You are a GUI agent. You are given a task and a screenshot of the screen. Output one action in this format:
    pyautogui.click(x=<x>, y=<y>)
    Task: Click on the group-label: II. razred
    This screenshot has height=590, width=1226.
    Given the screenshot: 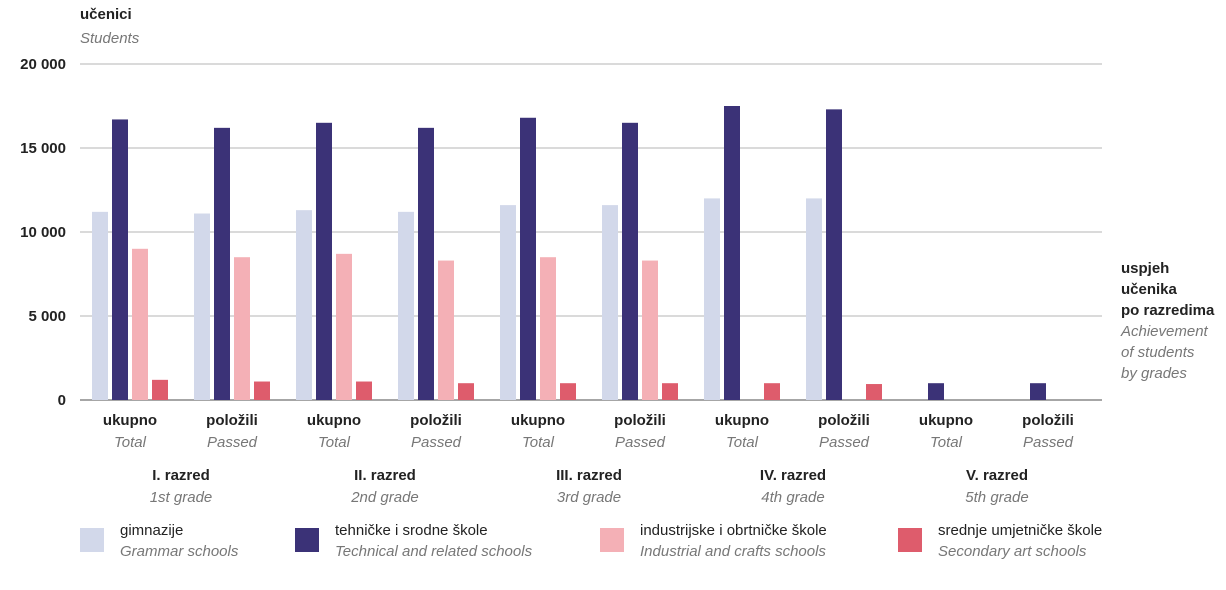 What is the action you would take?
    pyautogui.click(x=385, y=475)
    